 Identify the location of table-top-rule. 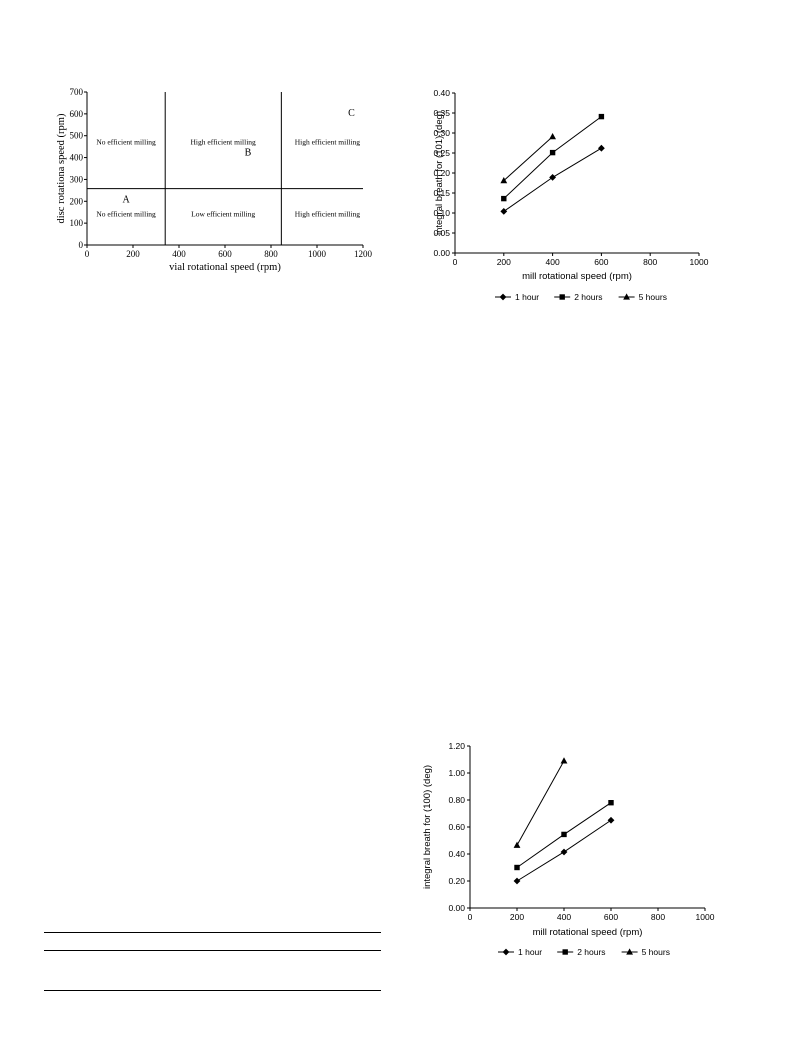
(212, 932).